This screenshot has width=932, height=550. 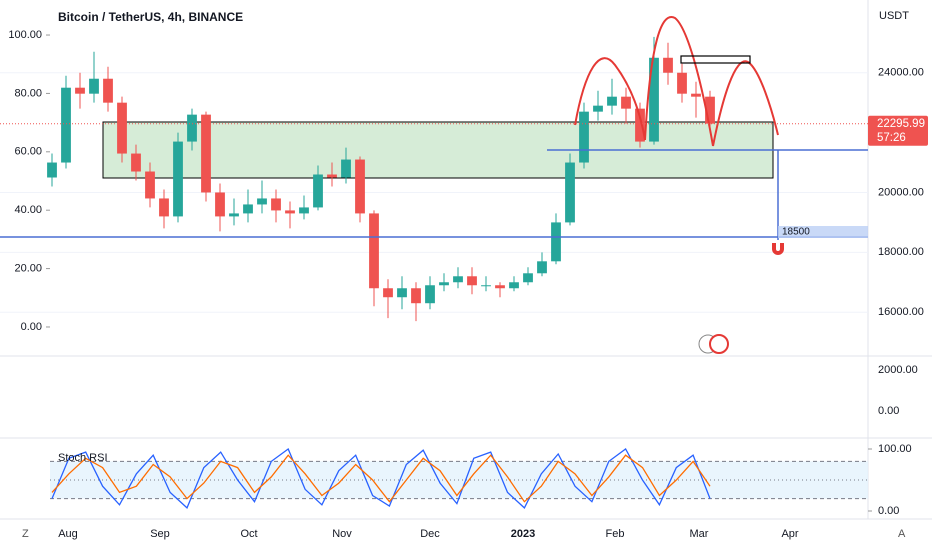 What do you see at coordinates (901, 73) in the screenshot?
I see `price-tick-label: 24000.00` at bounding box center [901, 73].